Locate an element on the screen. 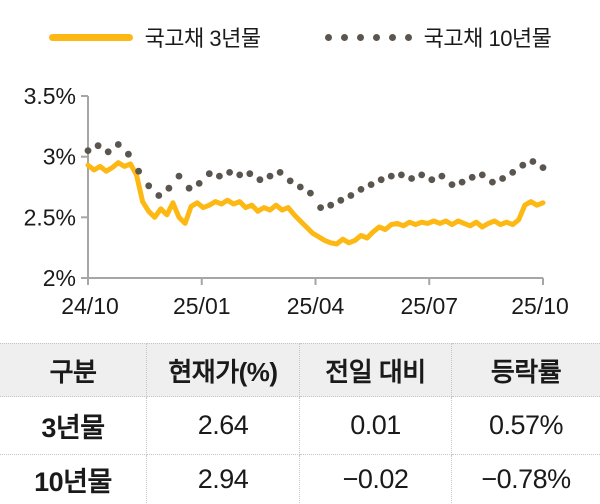  series-3y-line is located at coordinates (315, 203).